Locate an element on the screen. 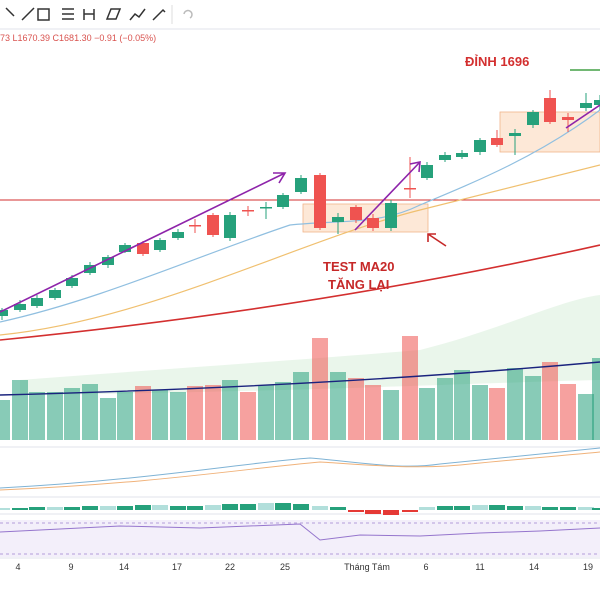 The image size is (600, 600). tool-path is located at coordinates (137, 14).